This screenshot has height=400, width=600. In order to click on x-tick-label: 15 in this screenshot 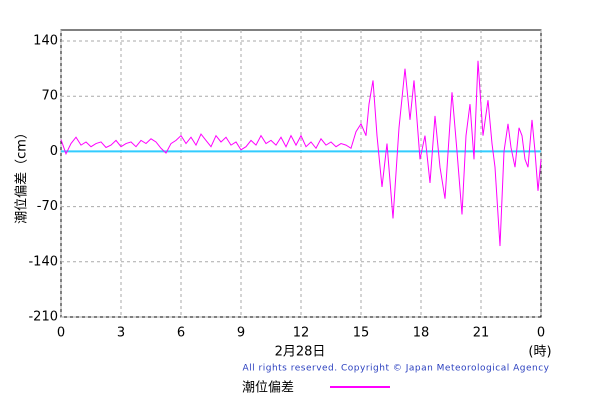, I will do `click(361, 333)`.